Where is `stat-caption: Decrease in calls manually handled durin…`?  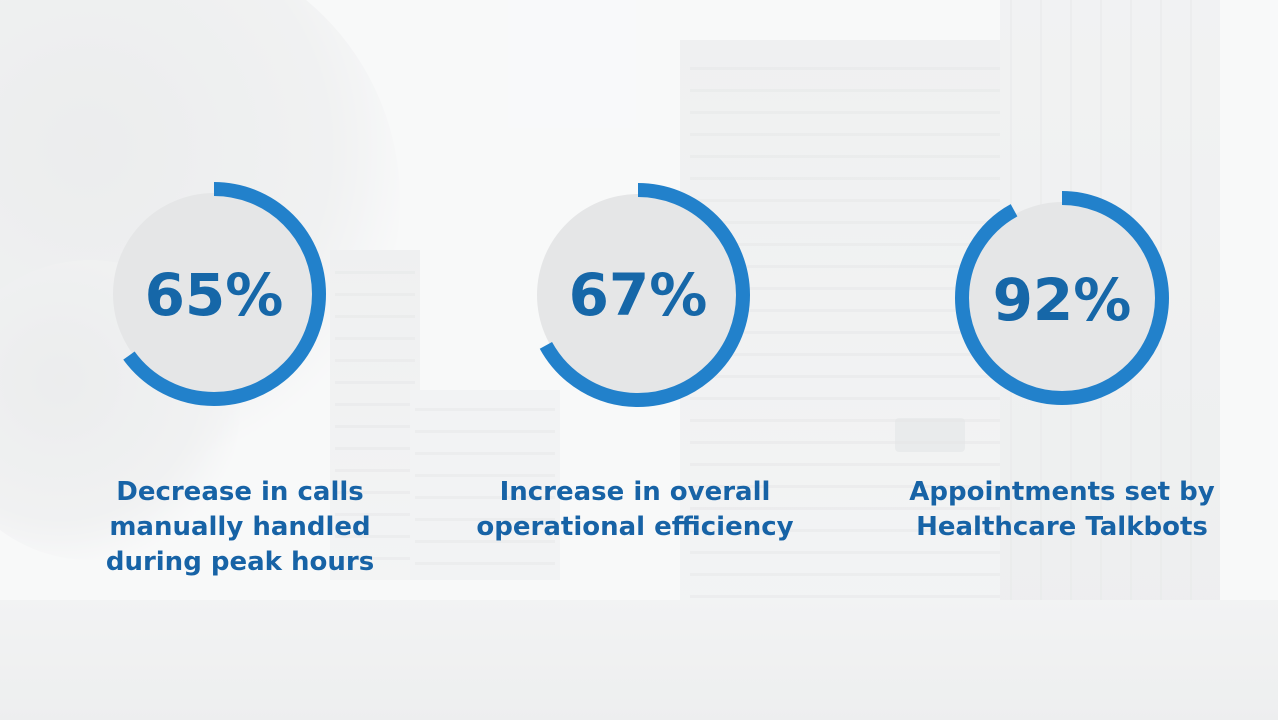
stat-caption: Decrease in calls manually handled durin… is located at coordinates (240, 527).